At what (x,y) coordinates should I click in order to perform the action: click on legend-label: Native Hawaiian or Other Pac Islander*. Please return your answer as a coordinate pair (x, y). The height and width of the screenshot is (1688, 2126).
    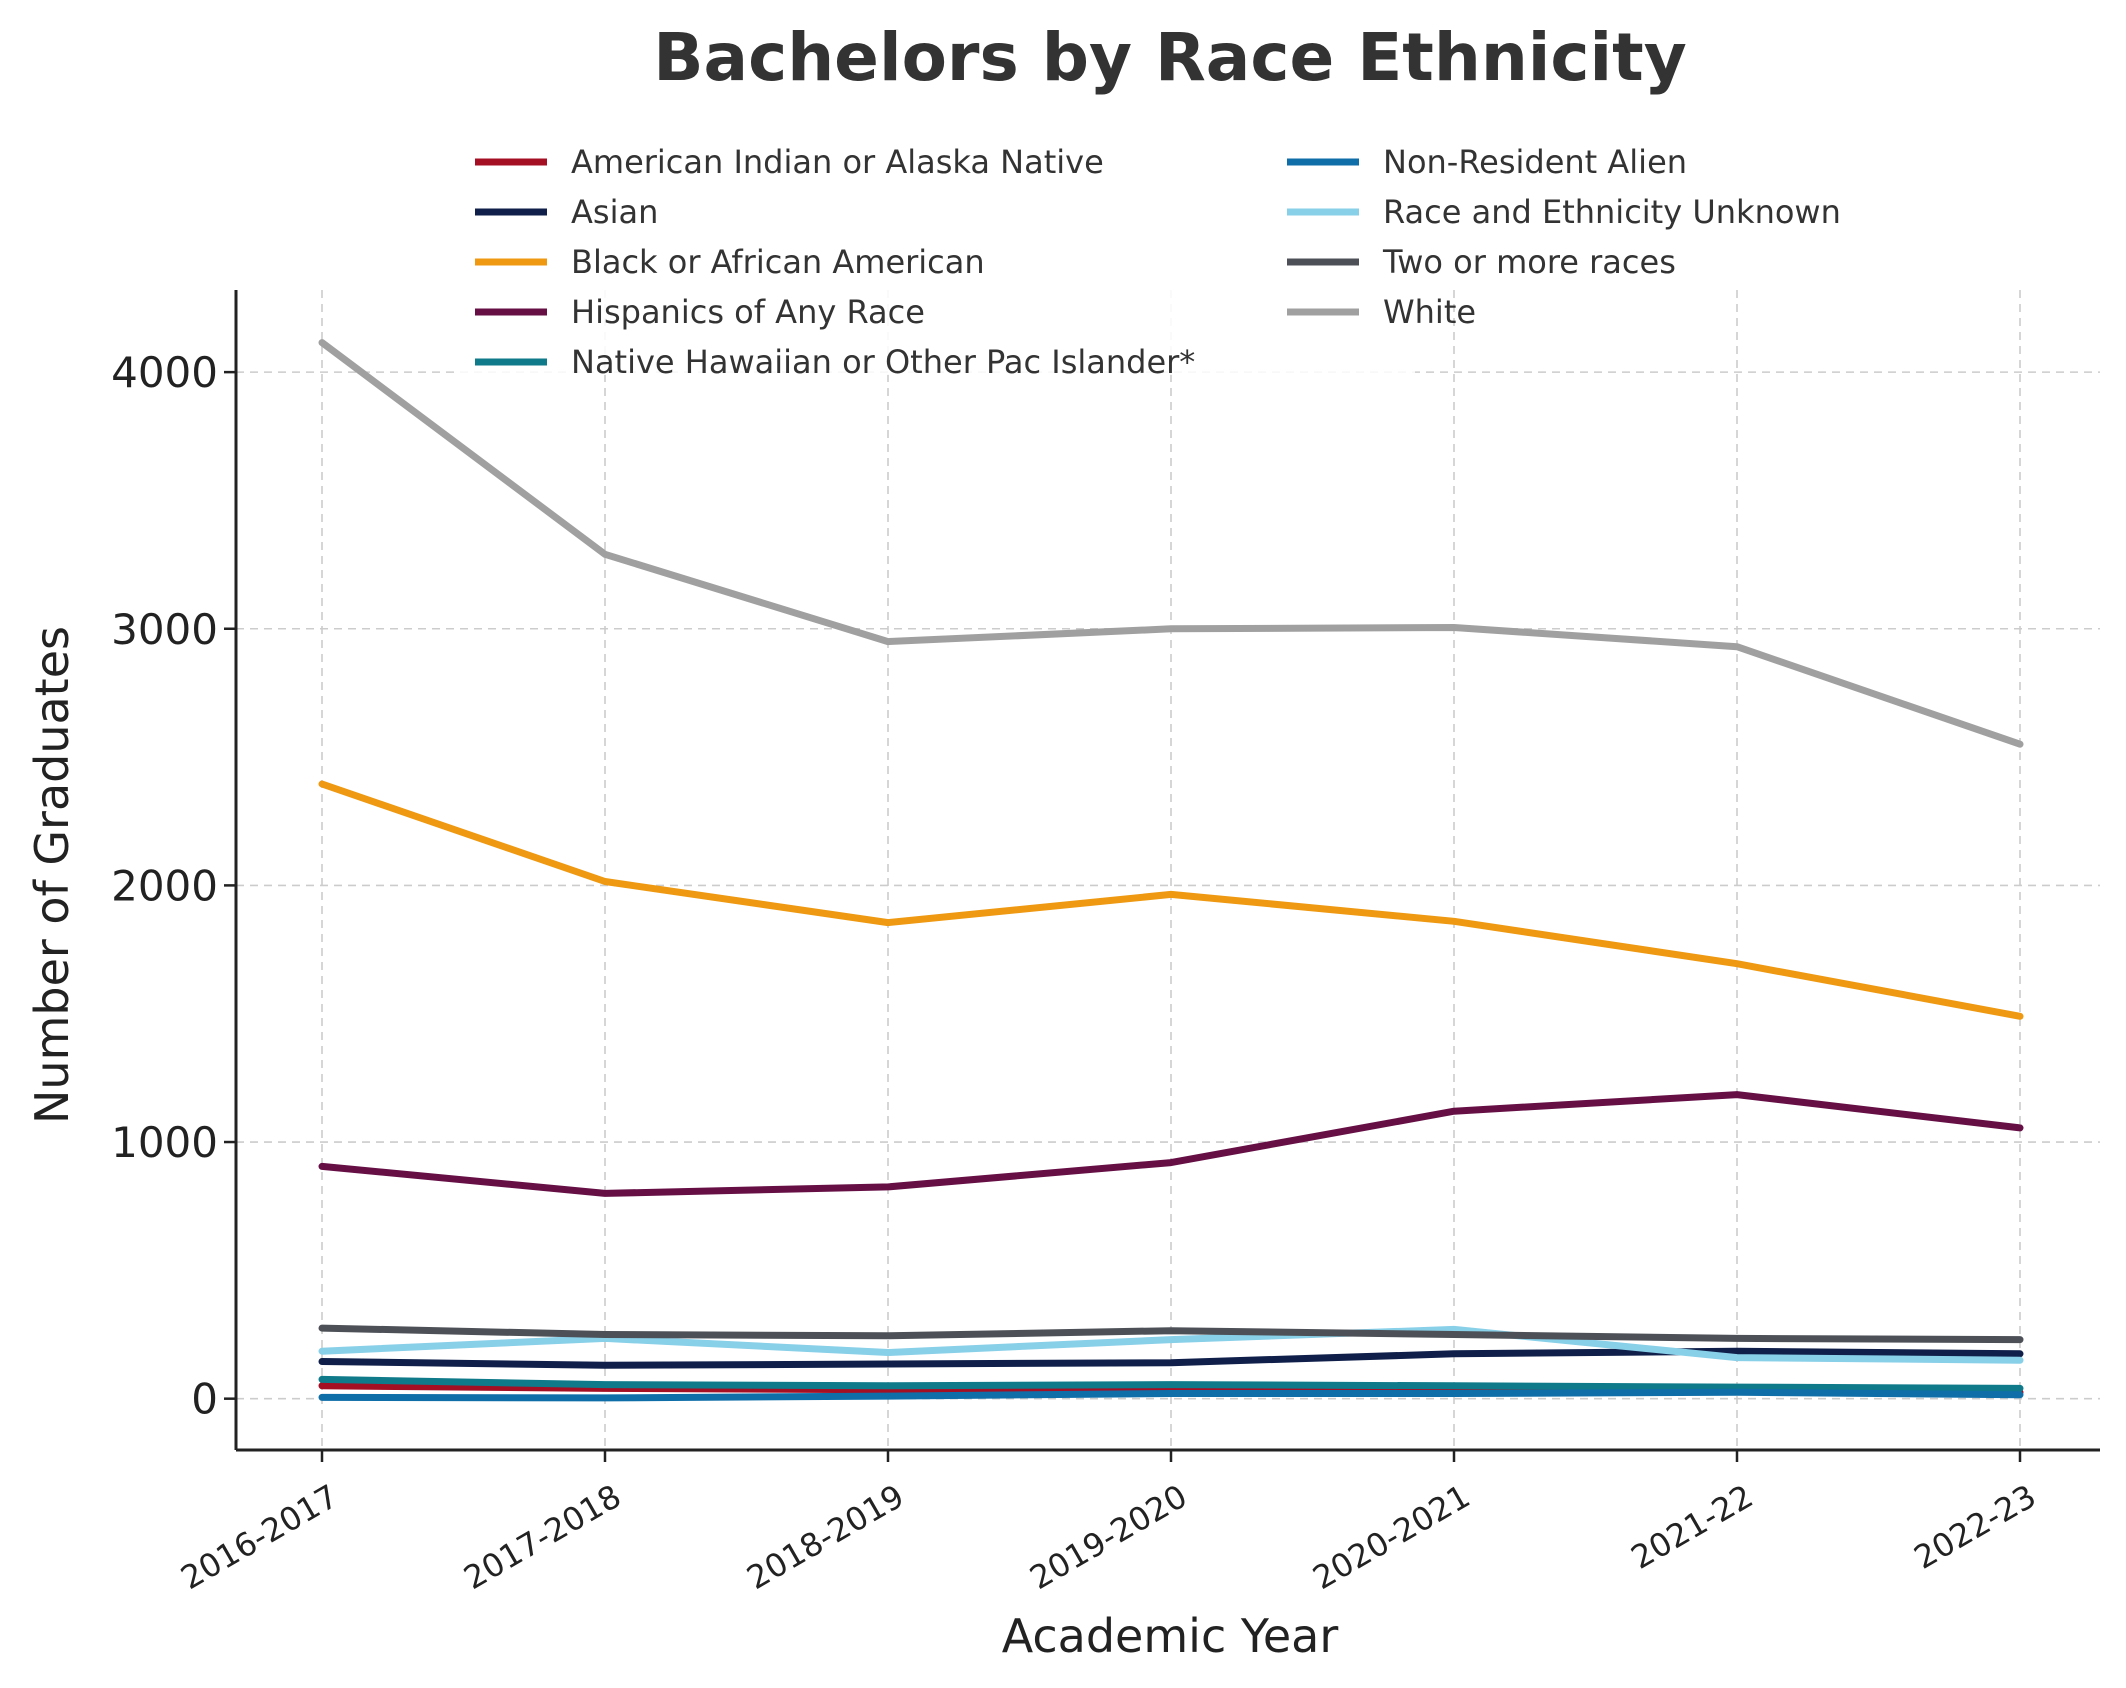
    Looking at the image, I should click on (883, 362).